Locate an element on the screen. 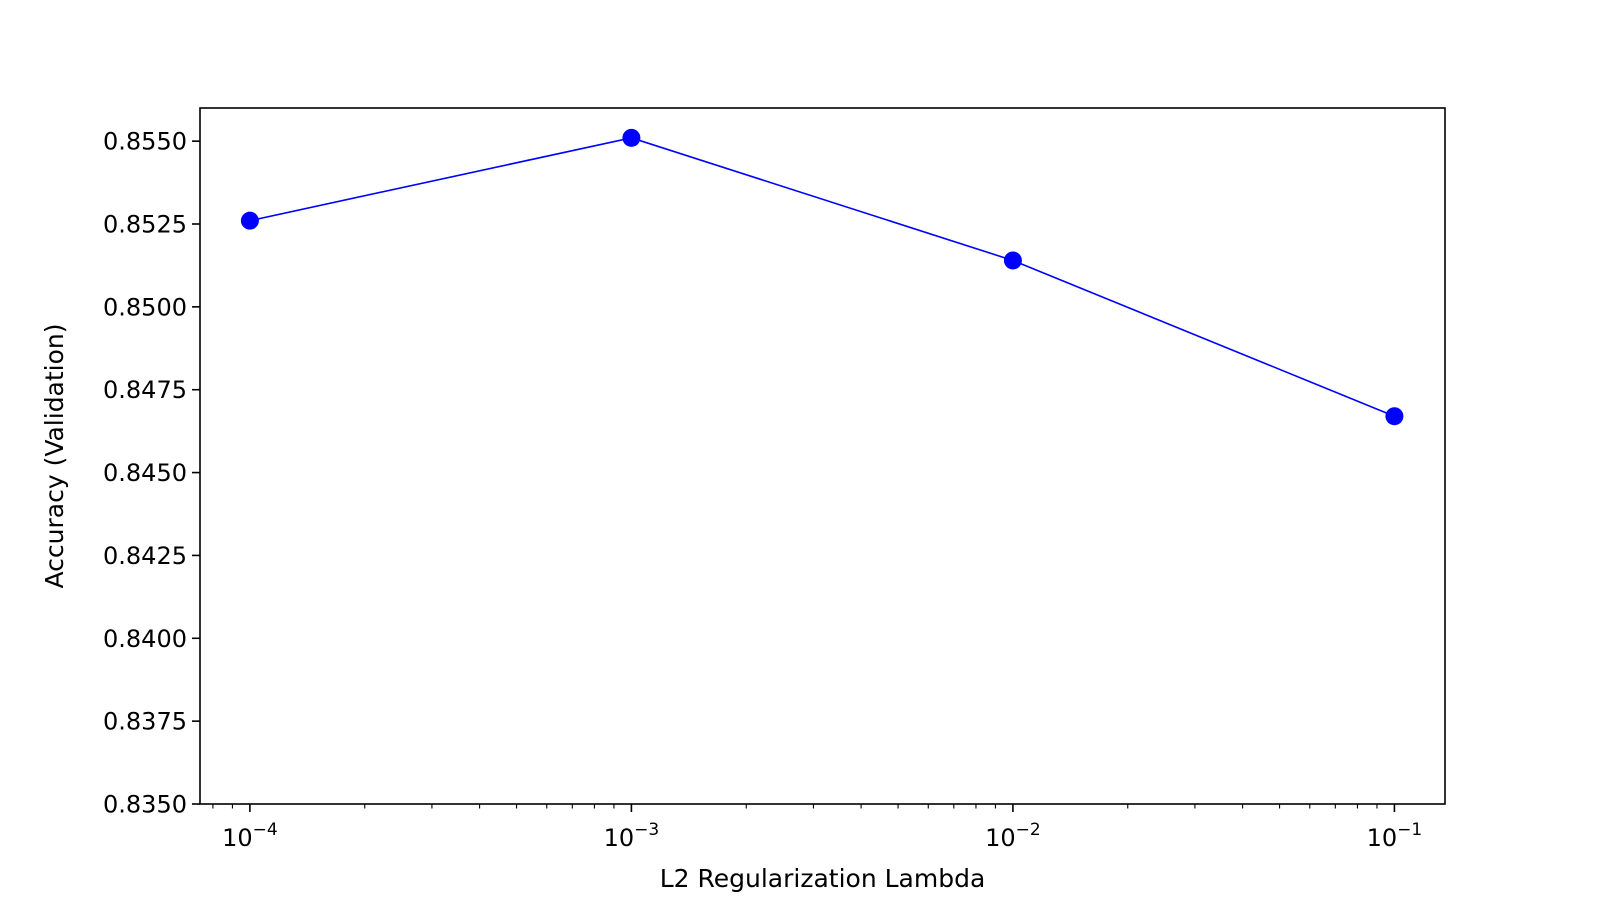 This screenshot has height=900, width=1600. x-axis-title: L2 Regularization Lambda is located at coordinates (823, 878).